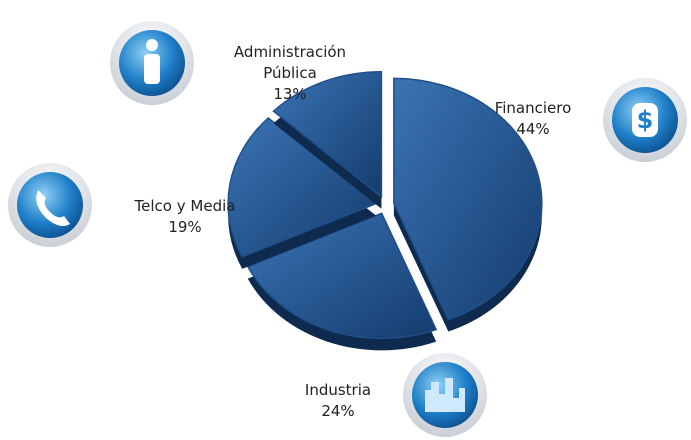 This screenshot has width=691, height=440. What do you see at coordinates (185, 206) in the screenshot?
I see `category-label: Telco y Media` at bounding box center [185, 206].